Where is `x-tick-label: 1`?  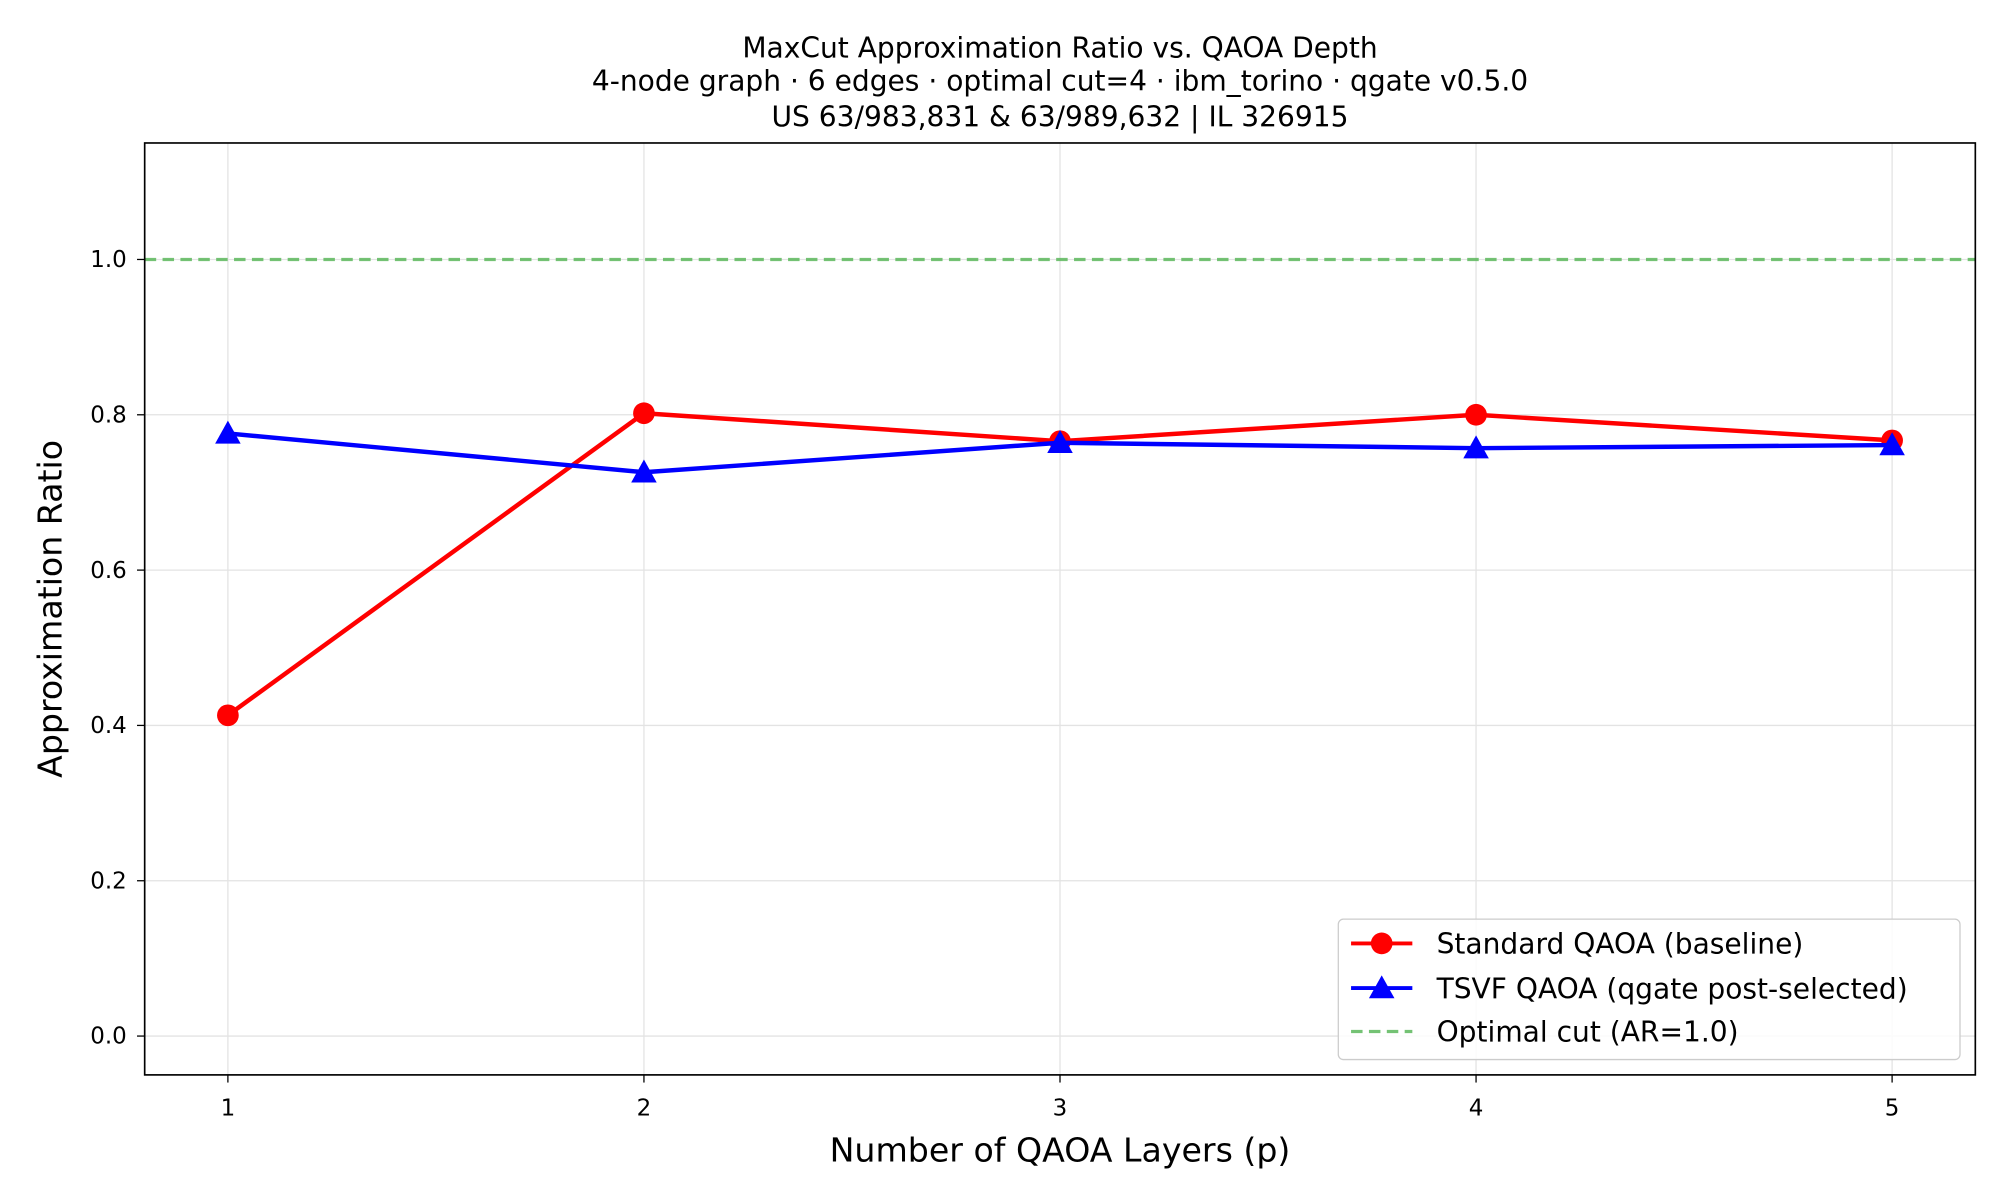 x-tick-label: 1 is located at coordinates (228, 1109).